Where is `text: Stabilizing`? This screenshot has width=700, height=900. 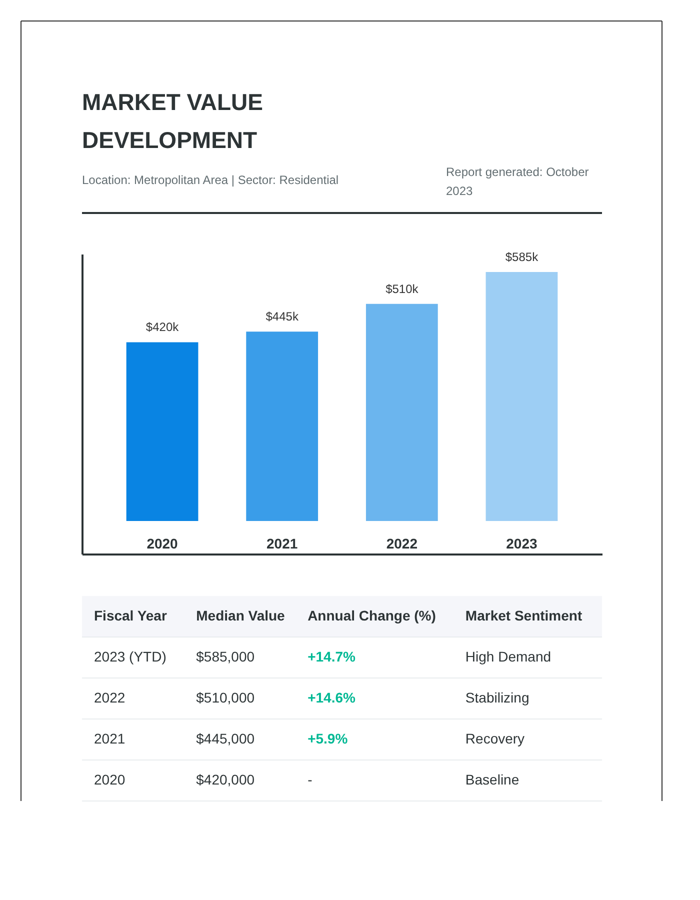 text: Stabilizing is located at coordinates (497, 698).